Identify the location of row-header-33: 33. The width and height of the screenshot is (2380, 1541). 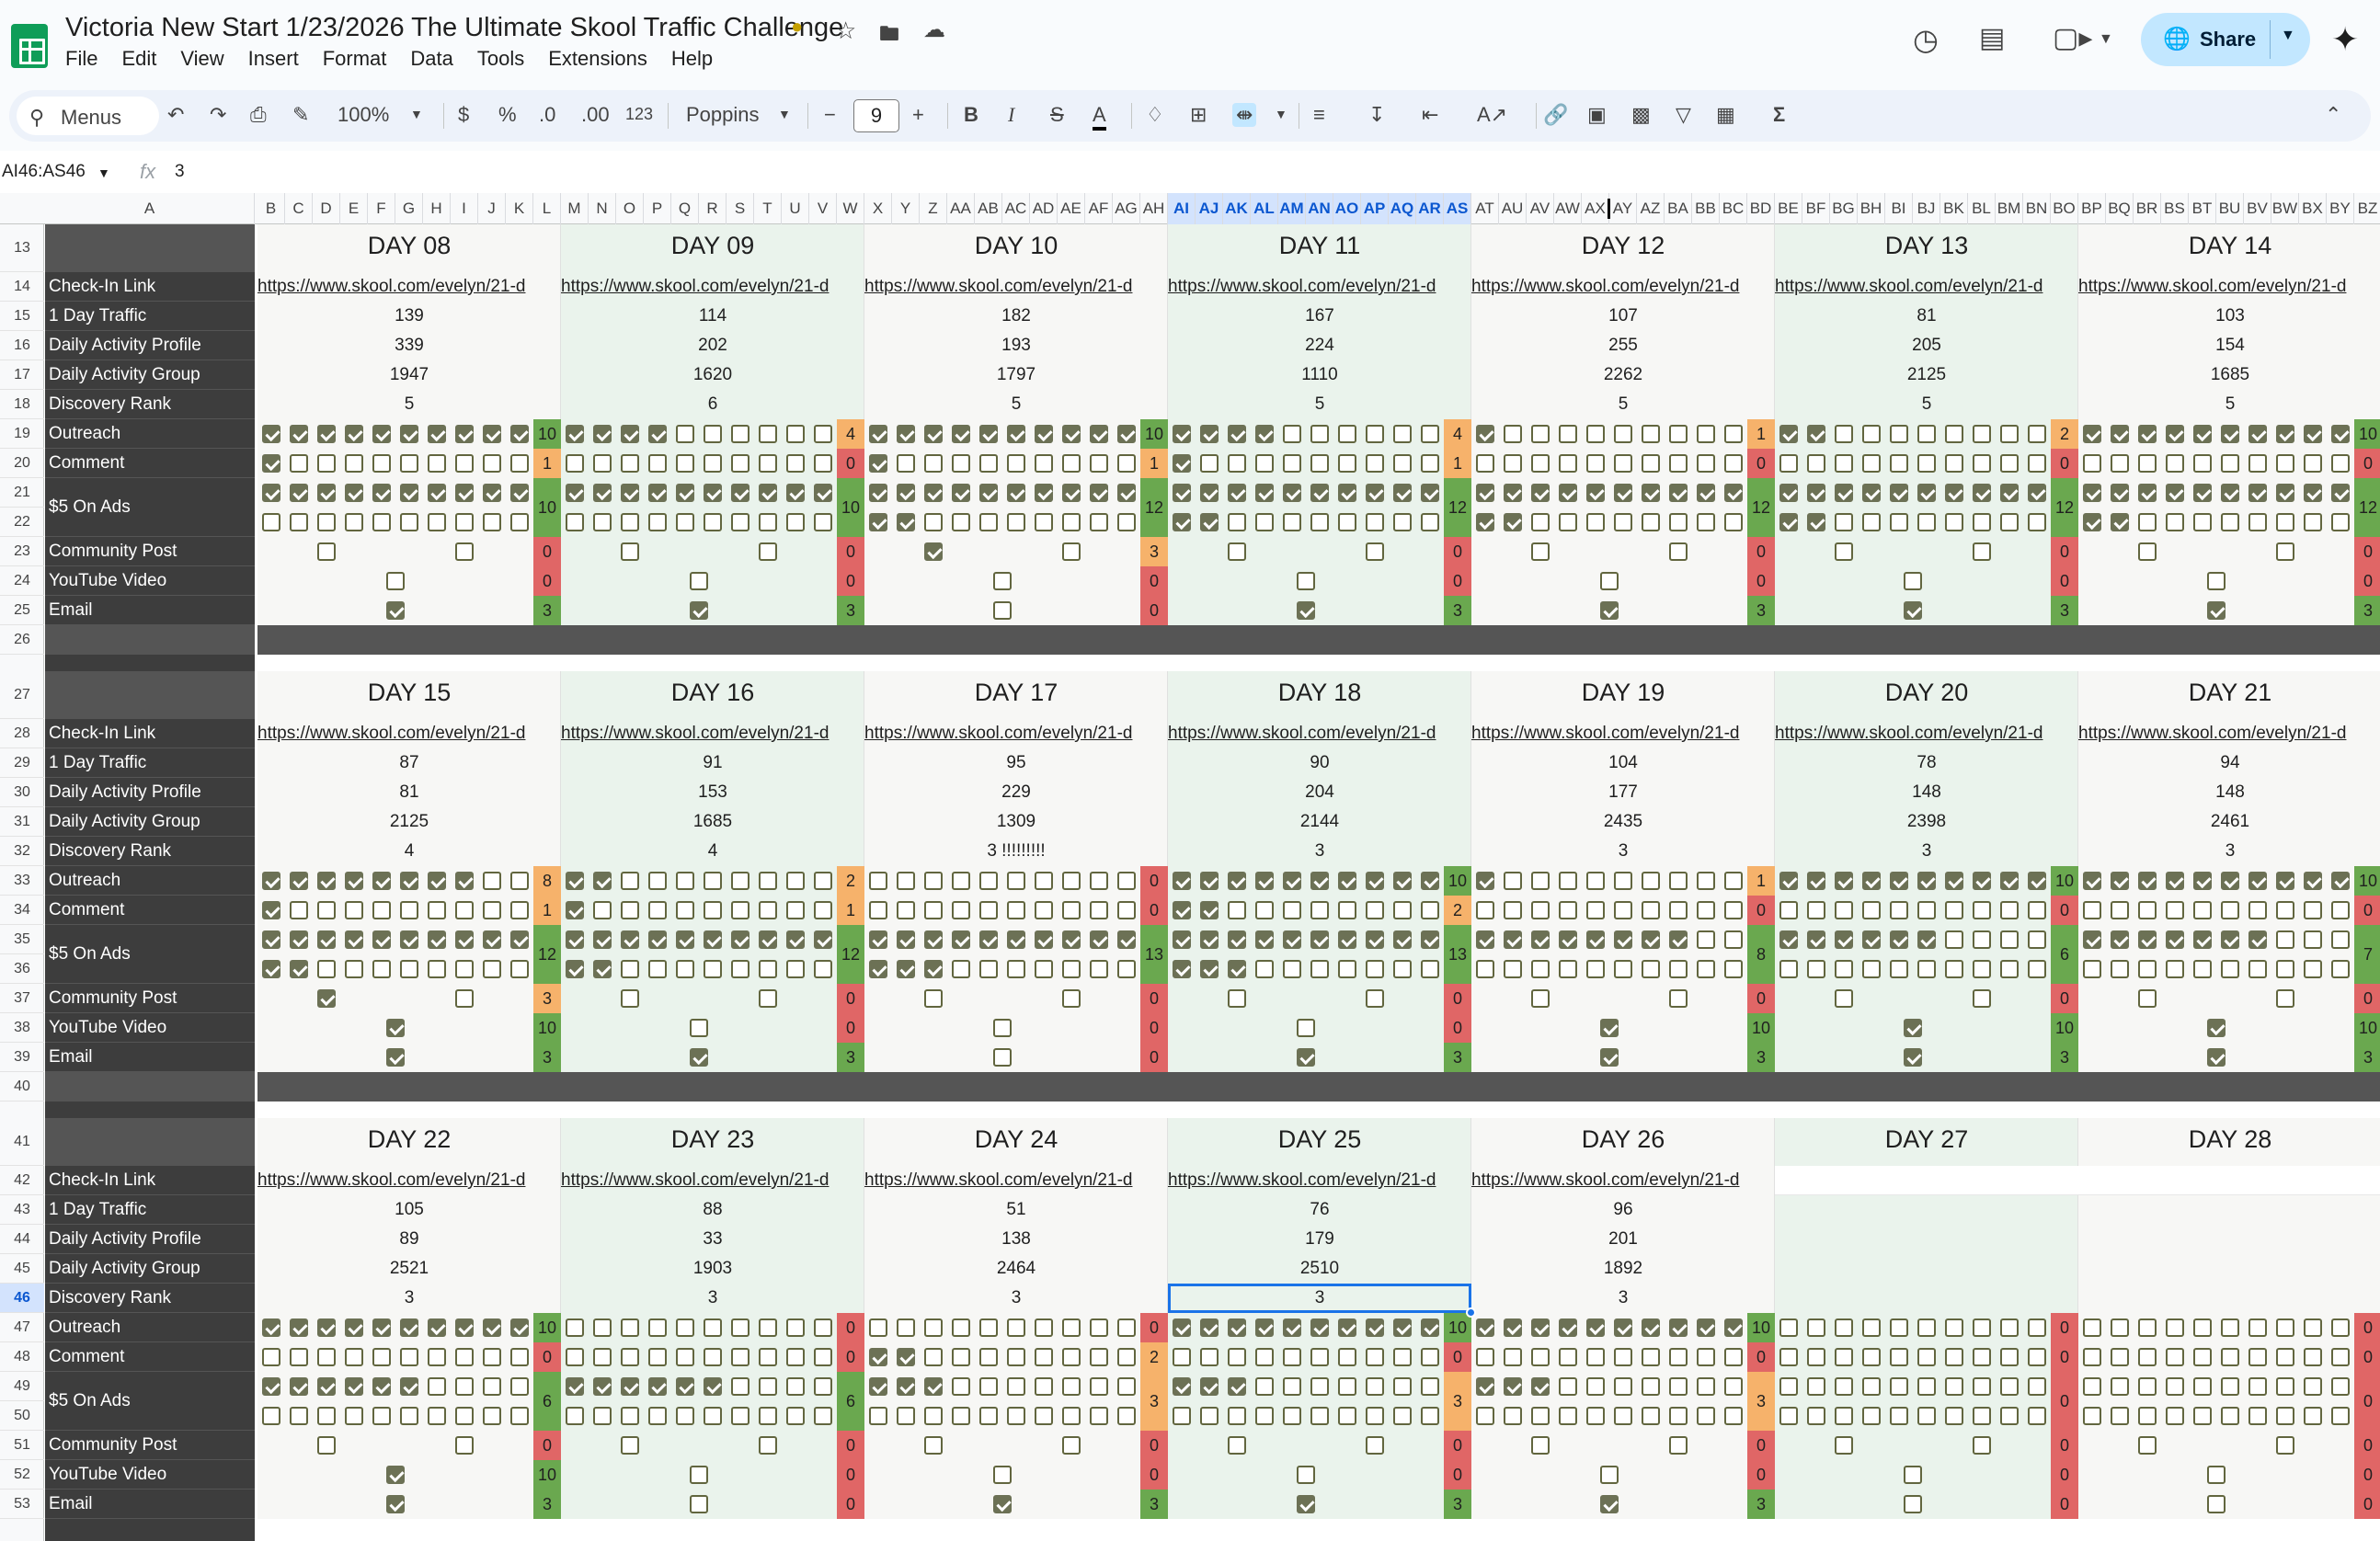
(22, 881).